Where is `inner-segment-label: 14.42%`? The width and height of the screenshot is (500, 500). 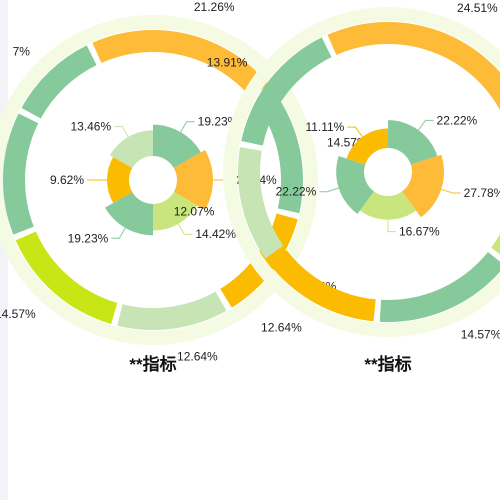 inner-segment-label: 14.42% is located at coordinates (215, 234).